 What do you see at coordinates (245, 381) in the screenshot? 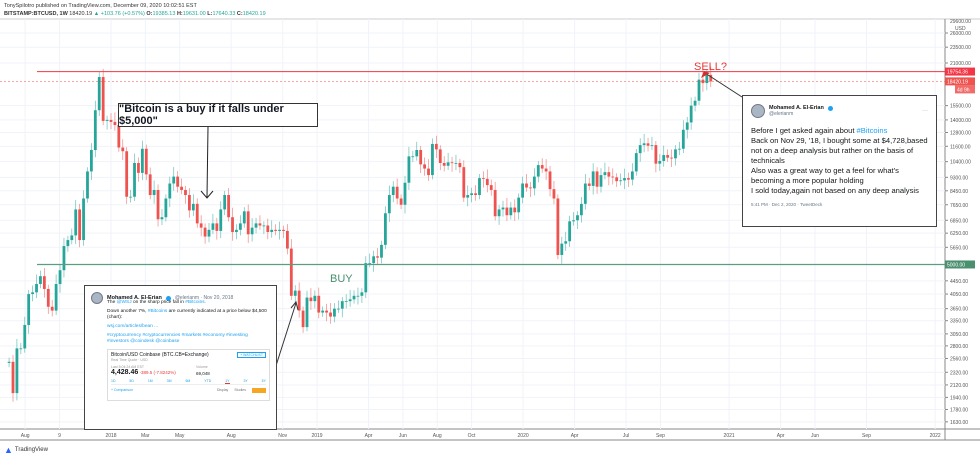
I see `range-tab: 3Y` at bounding box center [245, 381].